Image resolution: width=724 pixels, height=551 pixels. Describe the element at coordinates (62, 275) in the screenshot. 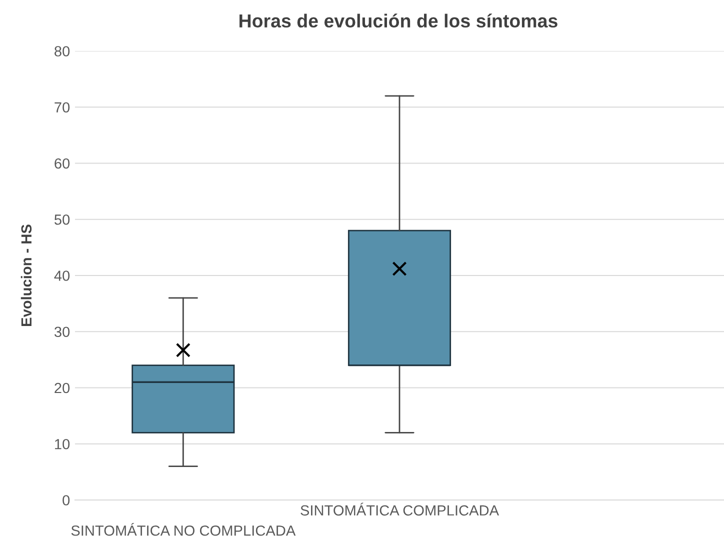

I see `y-tick-label: 40` at that location.